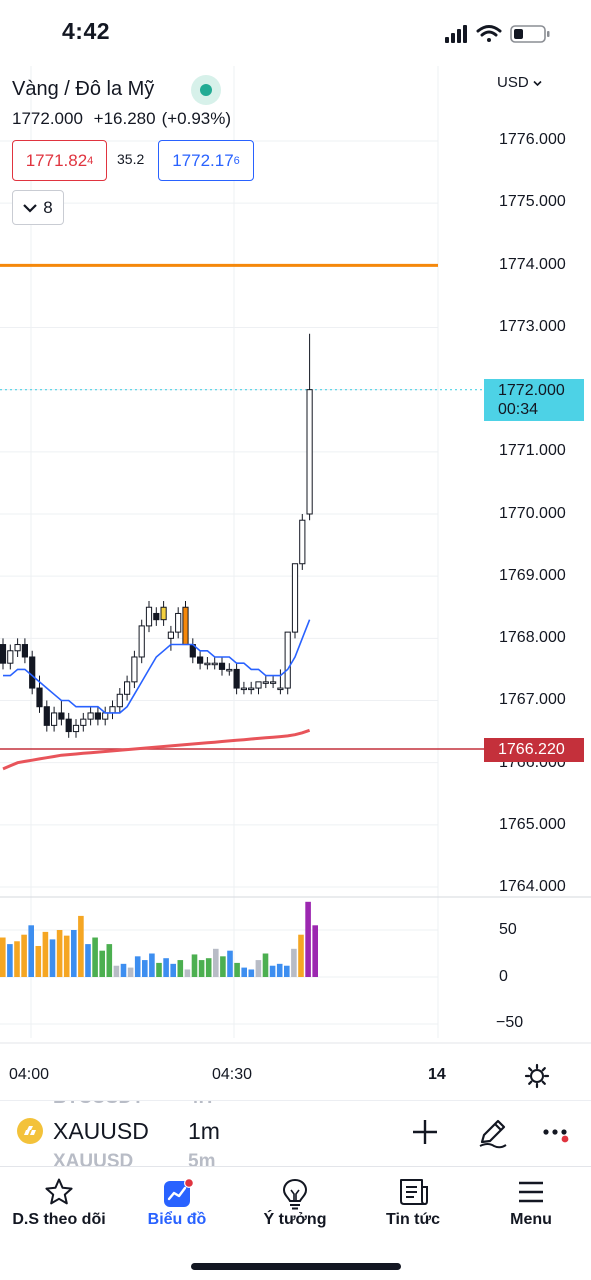 This screenshot has width=591, height=1280. What do you see at coordinates (537, 1076) in the screenshot?
I see `chart-settings-icon` at bounding box center [537, 1076].